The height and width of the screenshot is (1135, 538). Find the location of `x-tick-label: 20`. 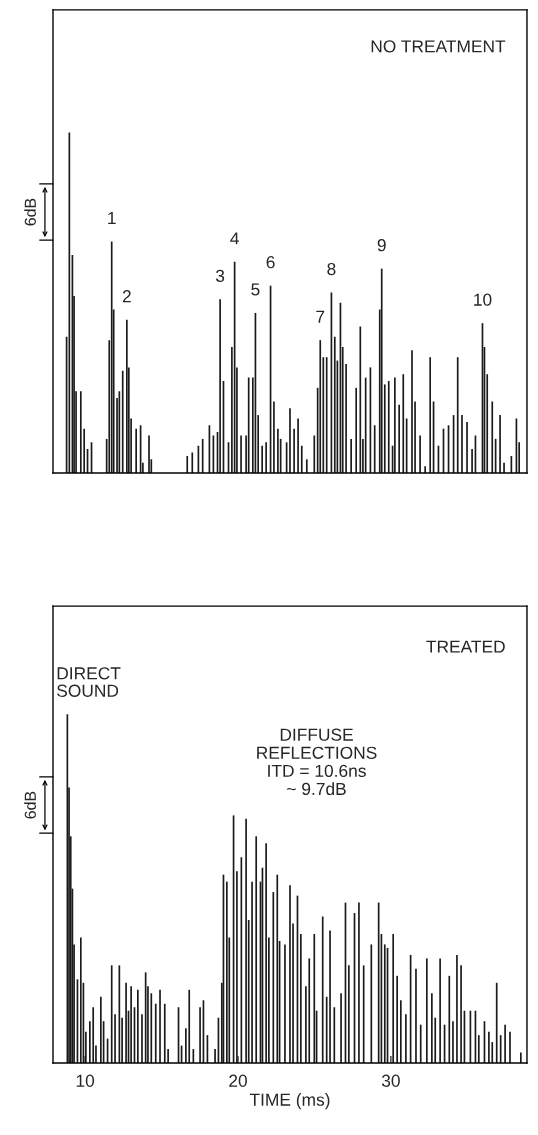

x-tick-label: 20 is located at coordinates (238, 1080).